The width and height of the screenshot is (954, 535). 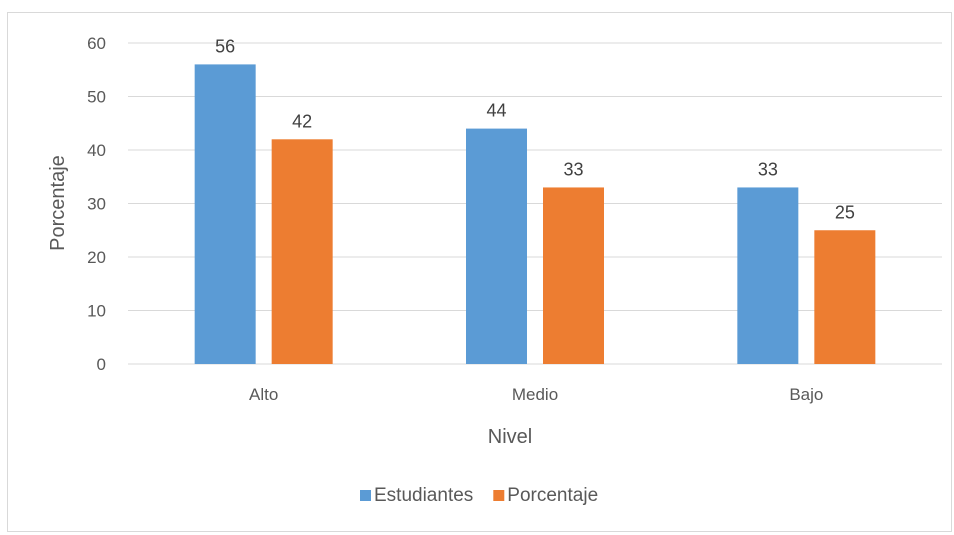 What do you see at coordinates (423, 495) in the screenshot?
I see `legend-label-estudiantes: Estudiantes` at bounding box center [423, 495].